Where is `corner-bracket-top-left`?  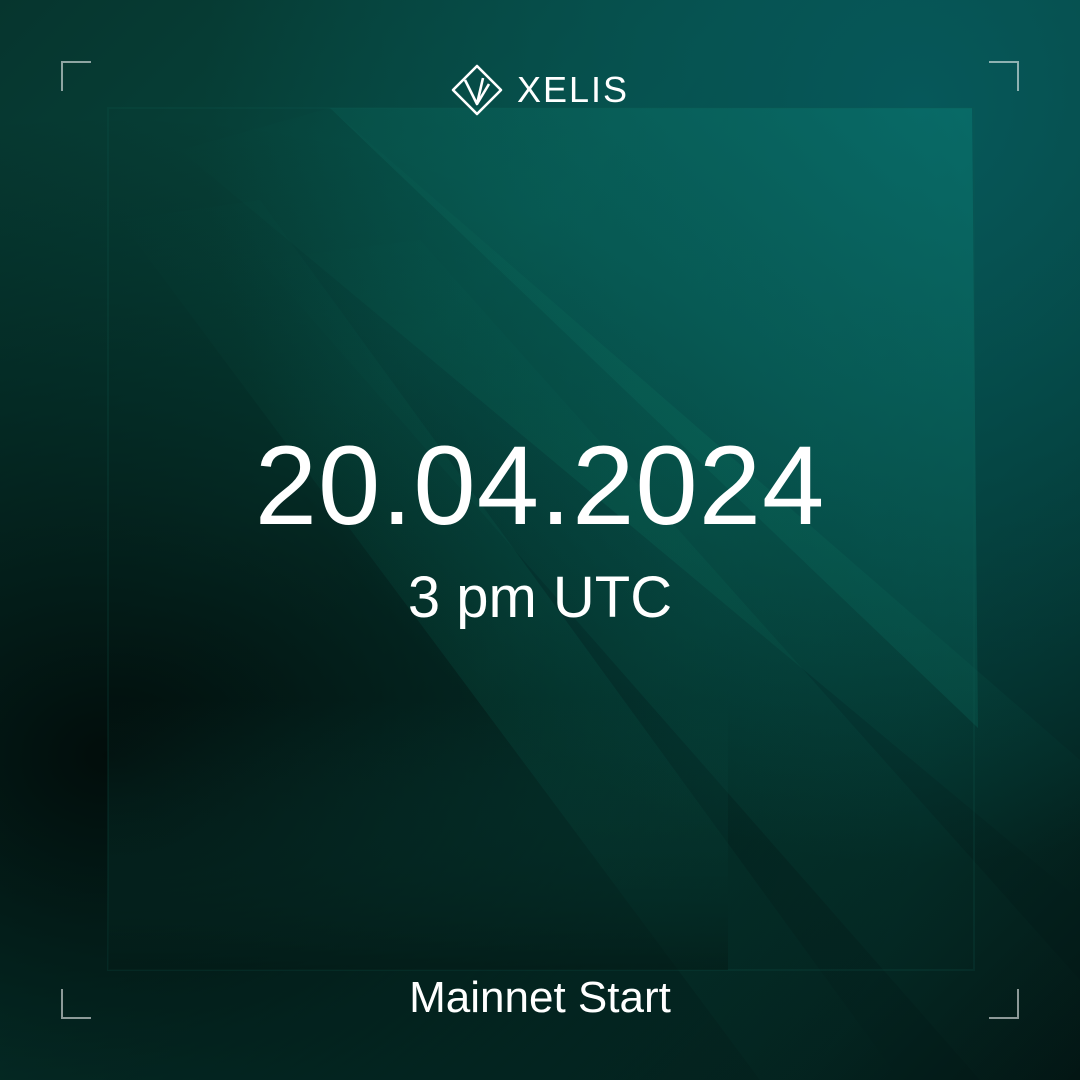
corner-bracket-top-left is located at coordinates (76, 76).